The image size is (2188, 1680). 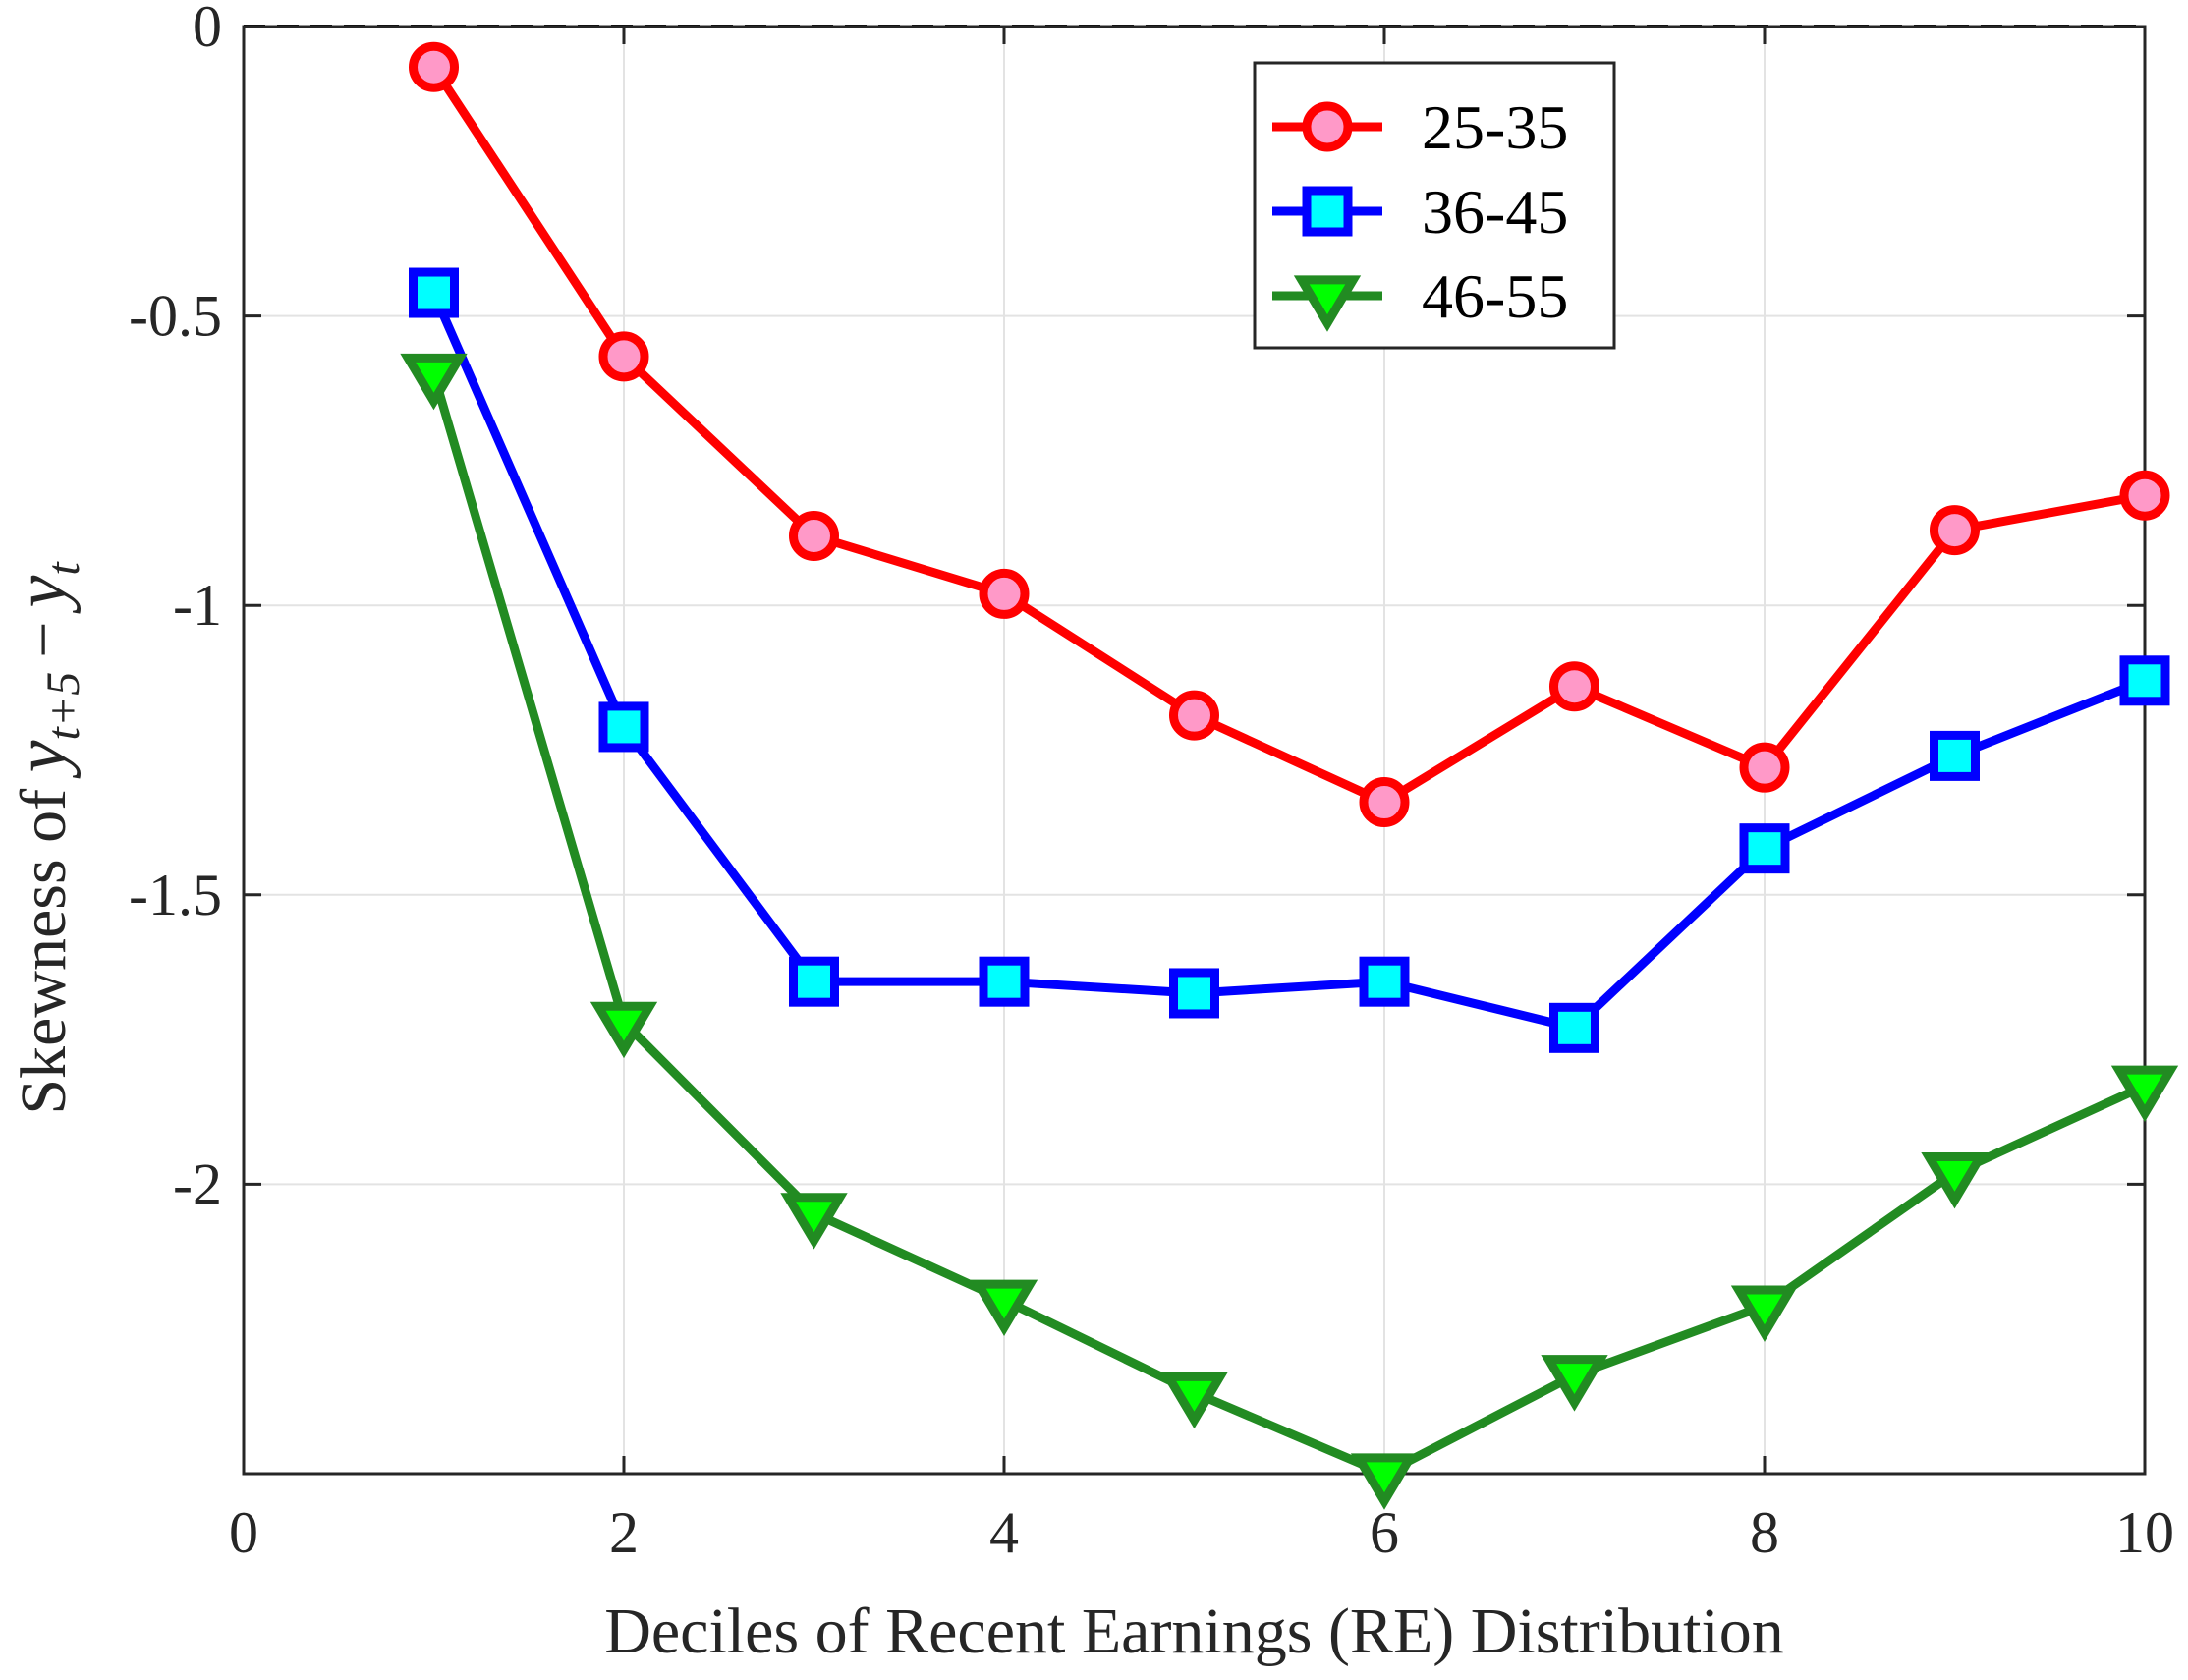 I want to click on y-tick-label: -1, so click(x=198, y=605).